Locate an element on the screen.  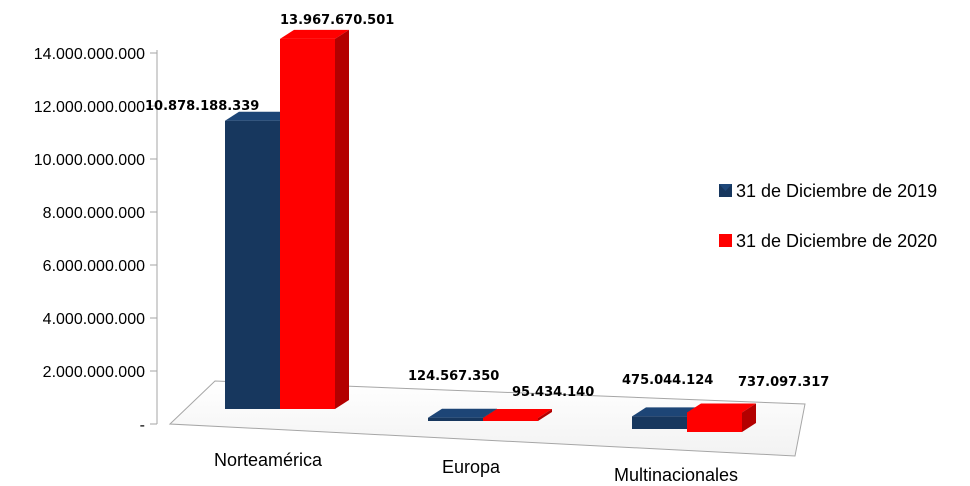
y-tick-label: 10.000.000.000 is located at coordinates (89, 160).